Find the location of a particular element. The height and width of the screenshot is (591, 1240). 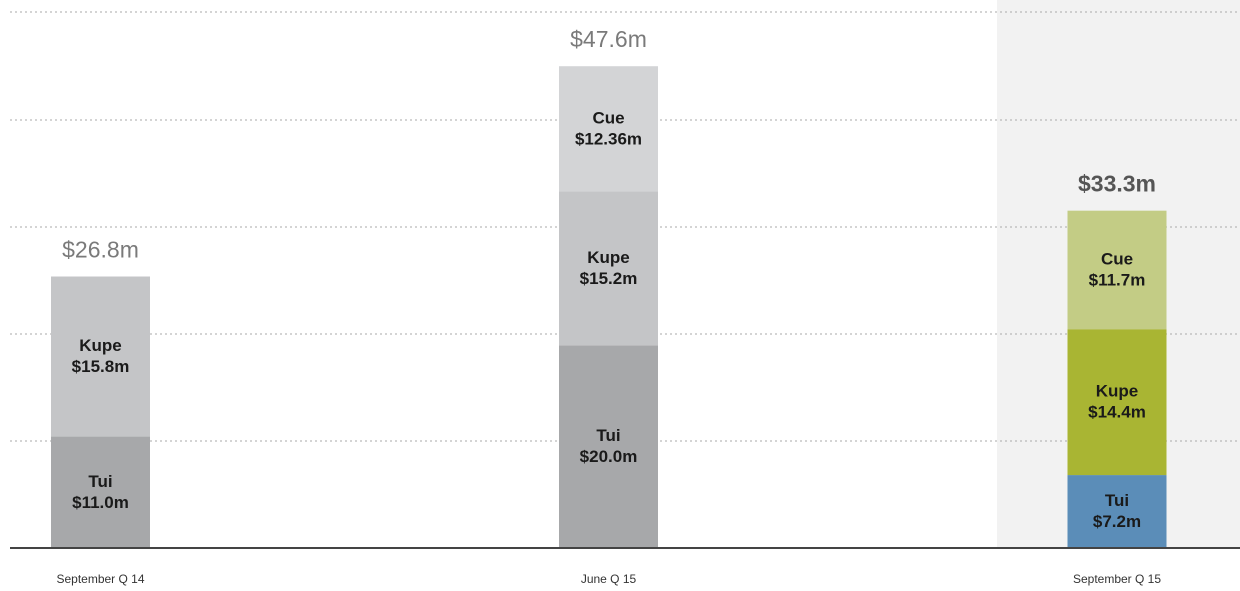

x-tick-label: September Q 15 is located at coordinates (1117, 579).